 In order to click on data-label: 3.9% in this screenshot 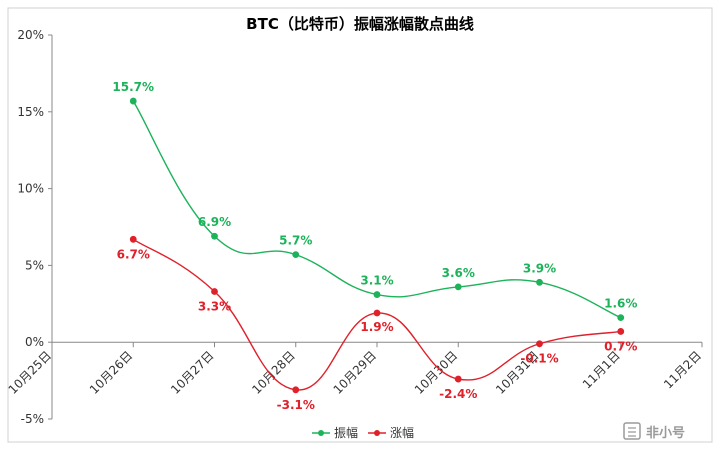, I will do `click(539, 268)`.